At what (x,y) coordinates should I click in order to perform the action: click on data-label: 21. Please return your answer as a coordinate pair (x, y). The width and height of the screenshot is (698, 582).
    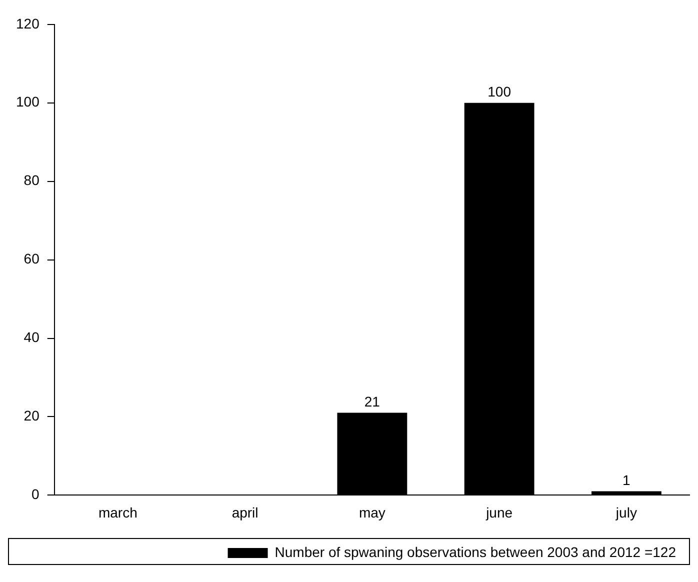
    Looking at the image, I should click on (372, 402).